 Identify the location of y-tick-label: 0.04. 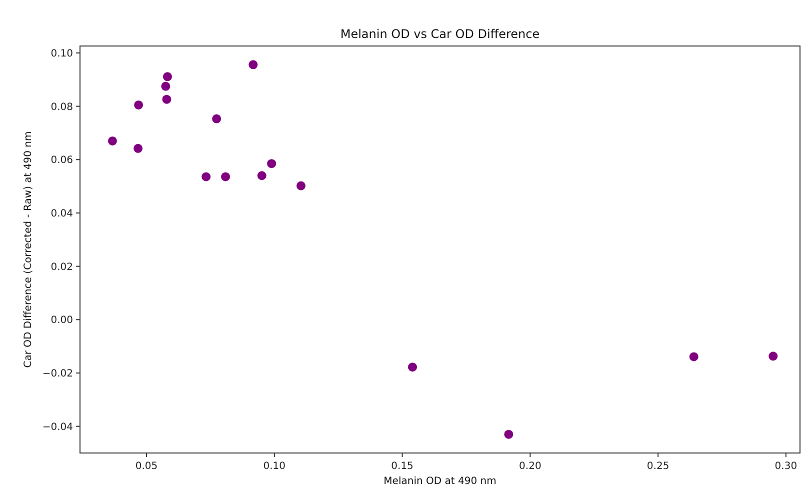
(61, 214).